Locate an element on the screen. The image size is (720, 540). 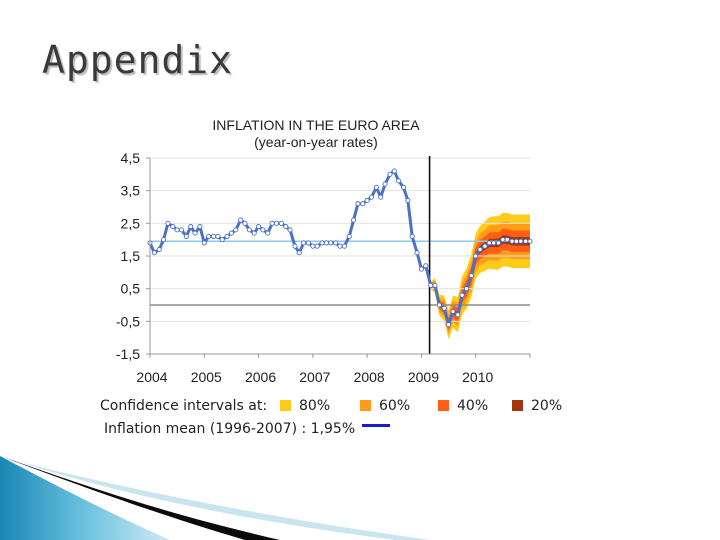
mean-legend-swatch is located at coordinates (376, 425).